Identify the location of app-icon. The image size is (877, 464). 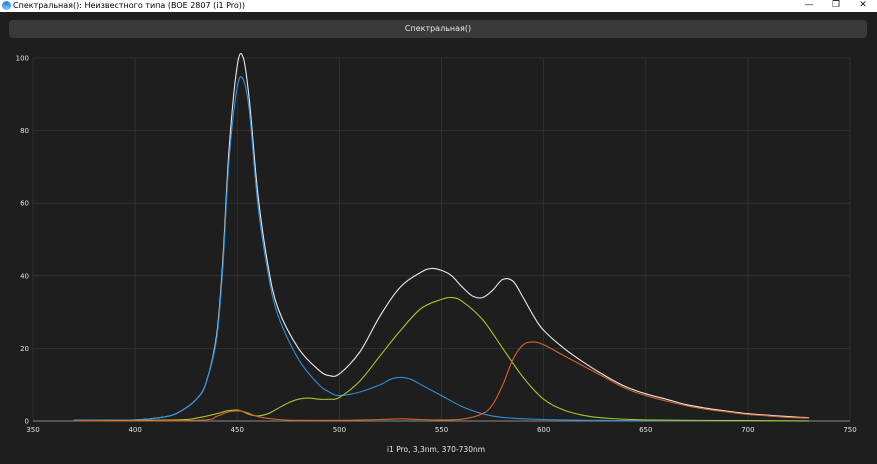
(6, 5).